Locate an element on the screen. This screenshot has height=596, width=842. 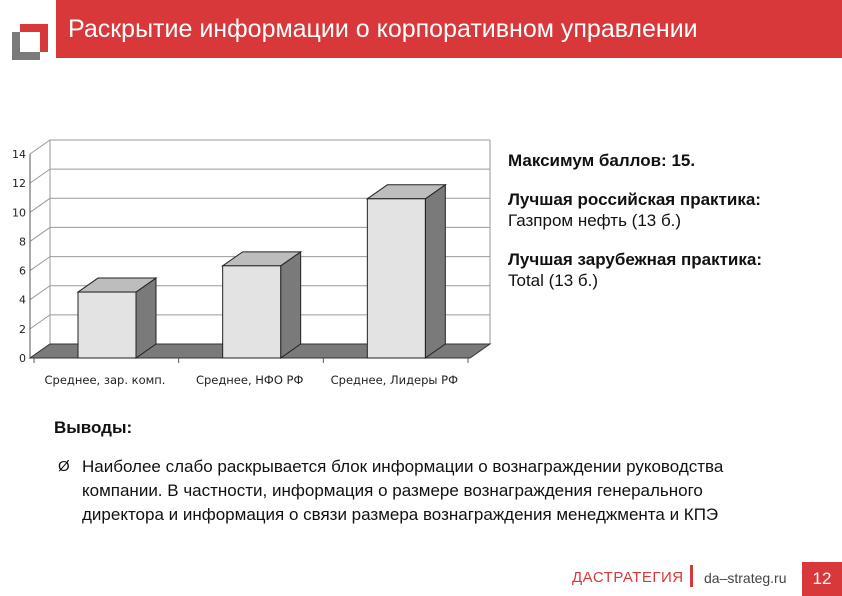
y-tick-label: 8 is located at coordinates (22, 241).